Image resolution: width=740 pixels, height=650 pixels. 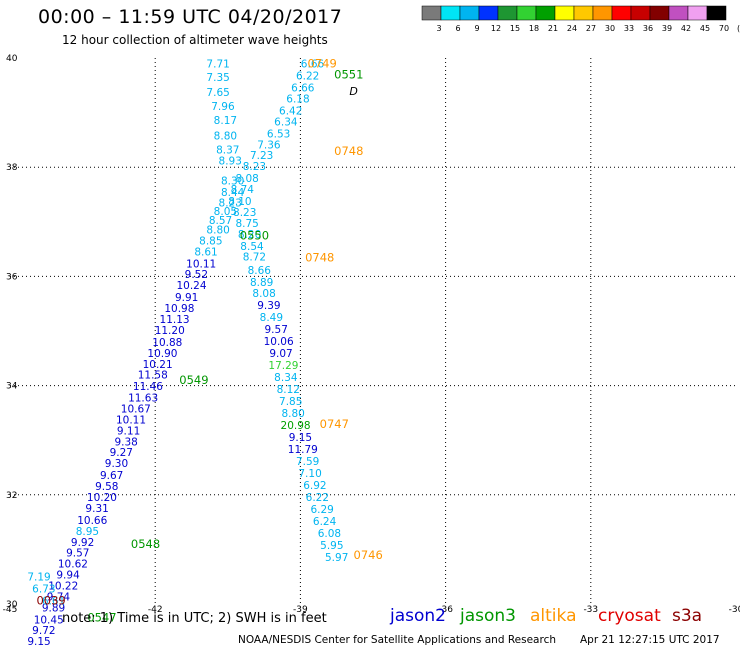 What do you see at coordinates (106, 487) in the screenshot?
I see `wave-height-label: 9.58` at bounding box center [106, 487].